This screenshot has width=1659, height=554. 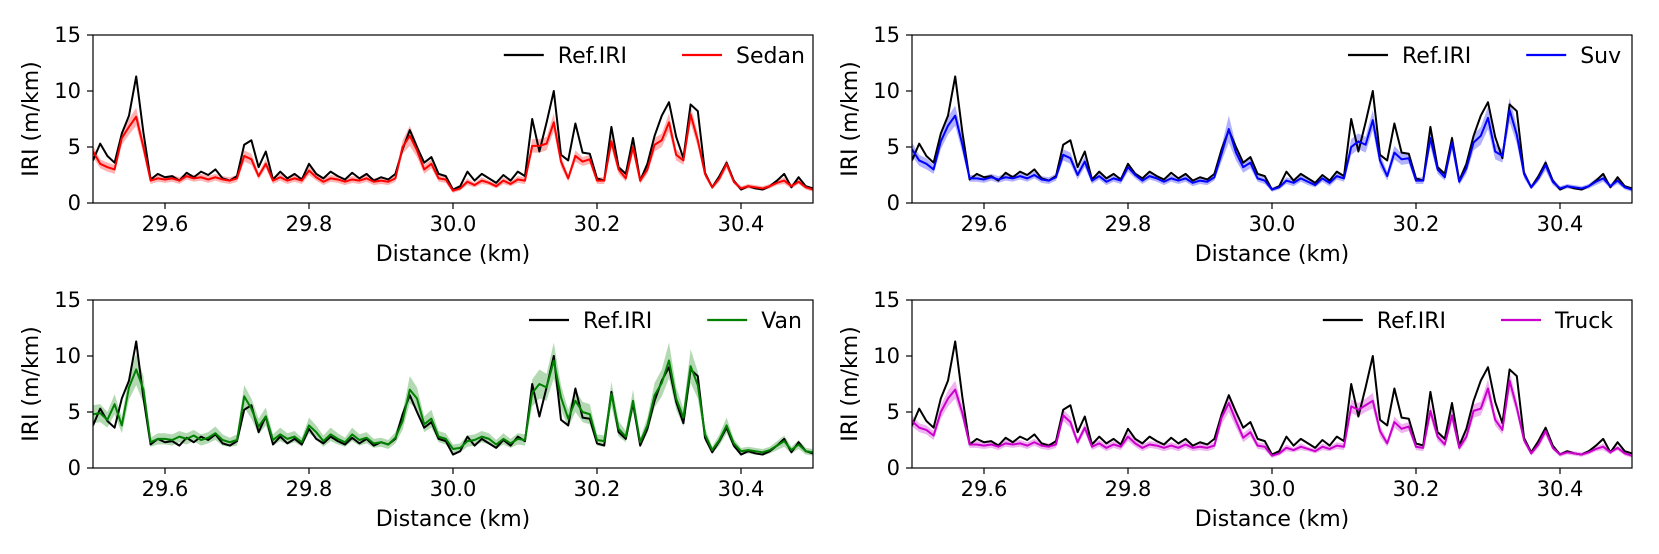 What do you see at coordinates (781, 321) in the screenshot?
I see `legend-label-van: Van` at bounding box center [781, 321].